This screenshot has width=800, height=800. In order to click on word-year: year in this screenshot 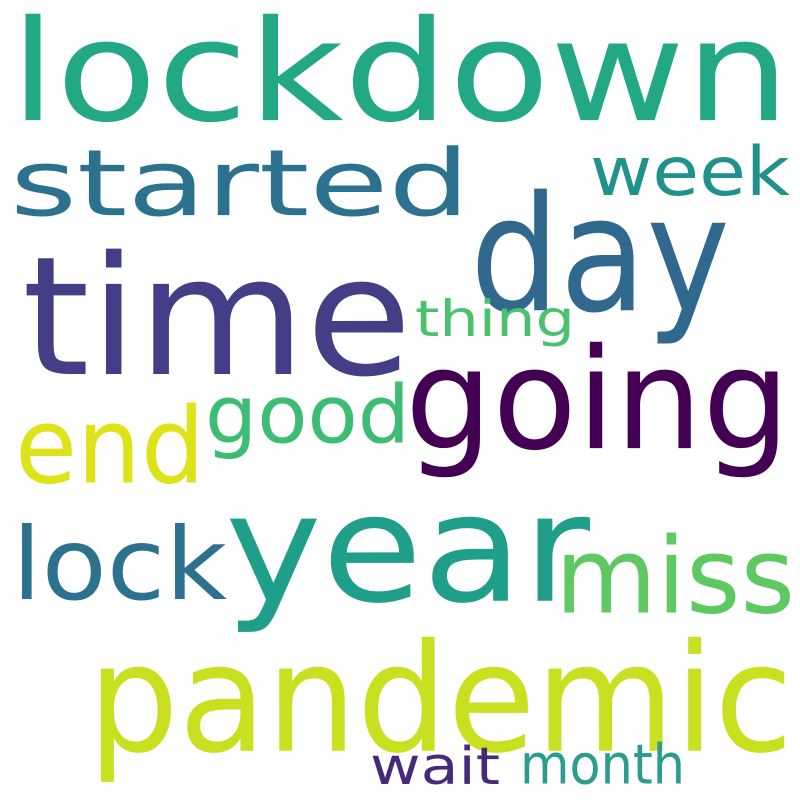, I will do `click(407, 549)`.